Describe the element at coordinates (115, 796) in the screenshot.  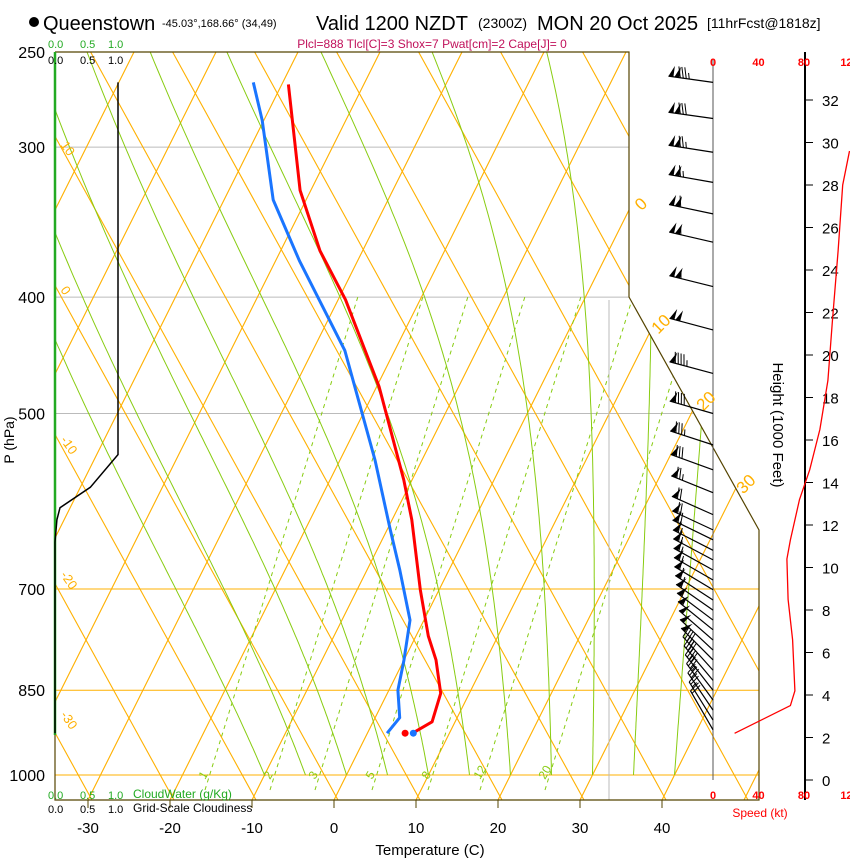
I see `cloudwater-scale-label: 1.0` at that location.